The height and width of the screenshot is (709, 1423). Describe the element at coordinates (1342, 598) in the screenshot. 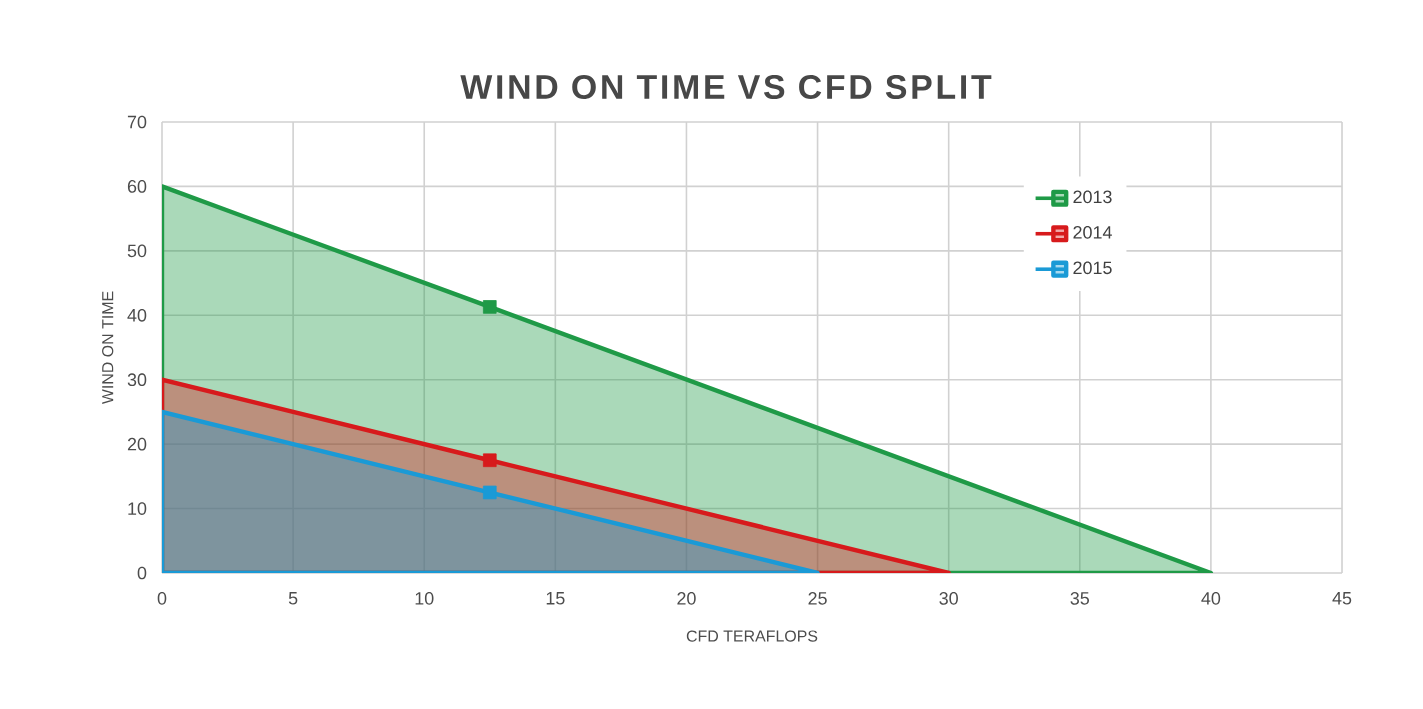

I see `x-tick-label: 45` at that location.